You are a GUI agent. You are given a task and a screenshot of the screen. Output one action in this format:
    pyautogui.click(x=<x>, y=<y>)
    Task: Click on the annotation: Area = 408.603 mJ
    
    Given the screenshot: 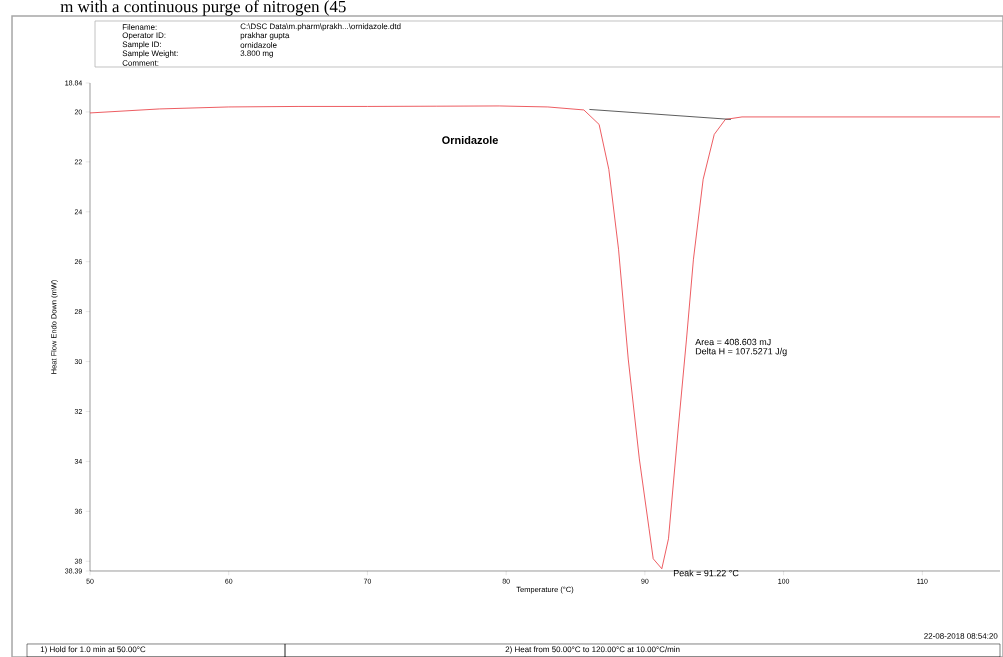 What is the action you would take?
    pyautogui.click(x=733, y=342)
    